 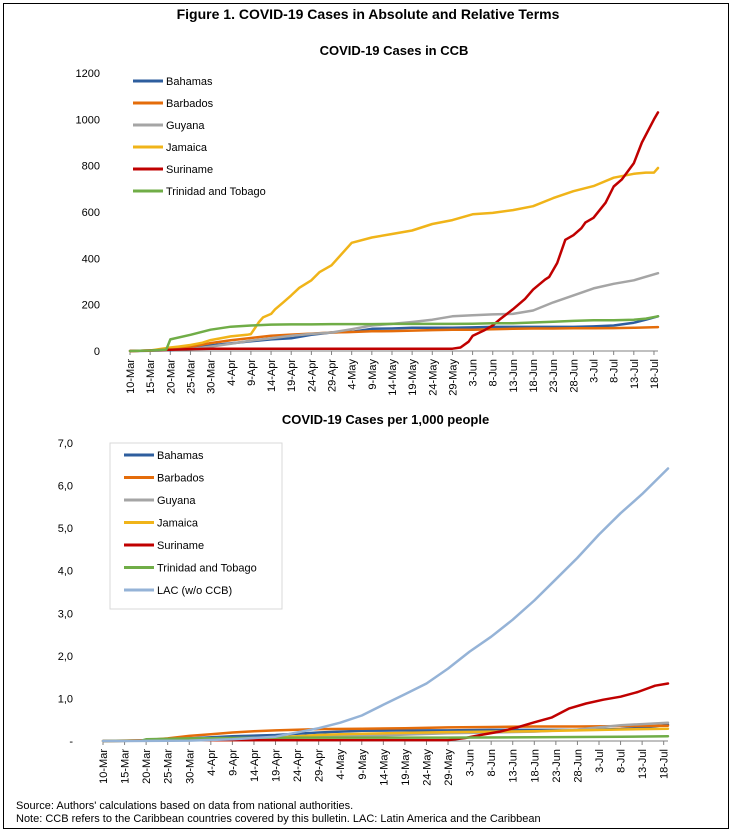 What do you see at coordinates (91, 306) in the screenshot?
I see `y-tick-label: 200` at bounding box center [91, 306].